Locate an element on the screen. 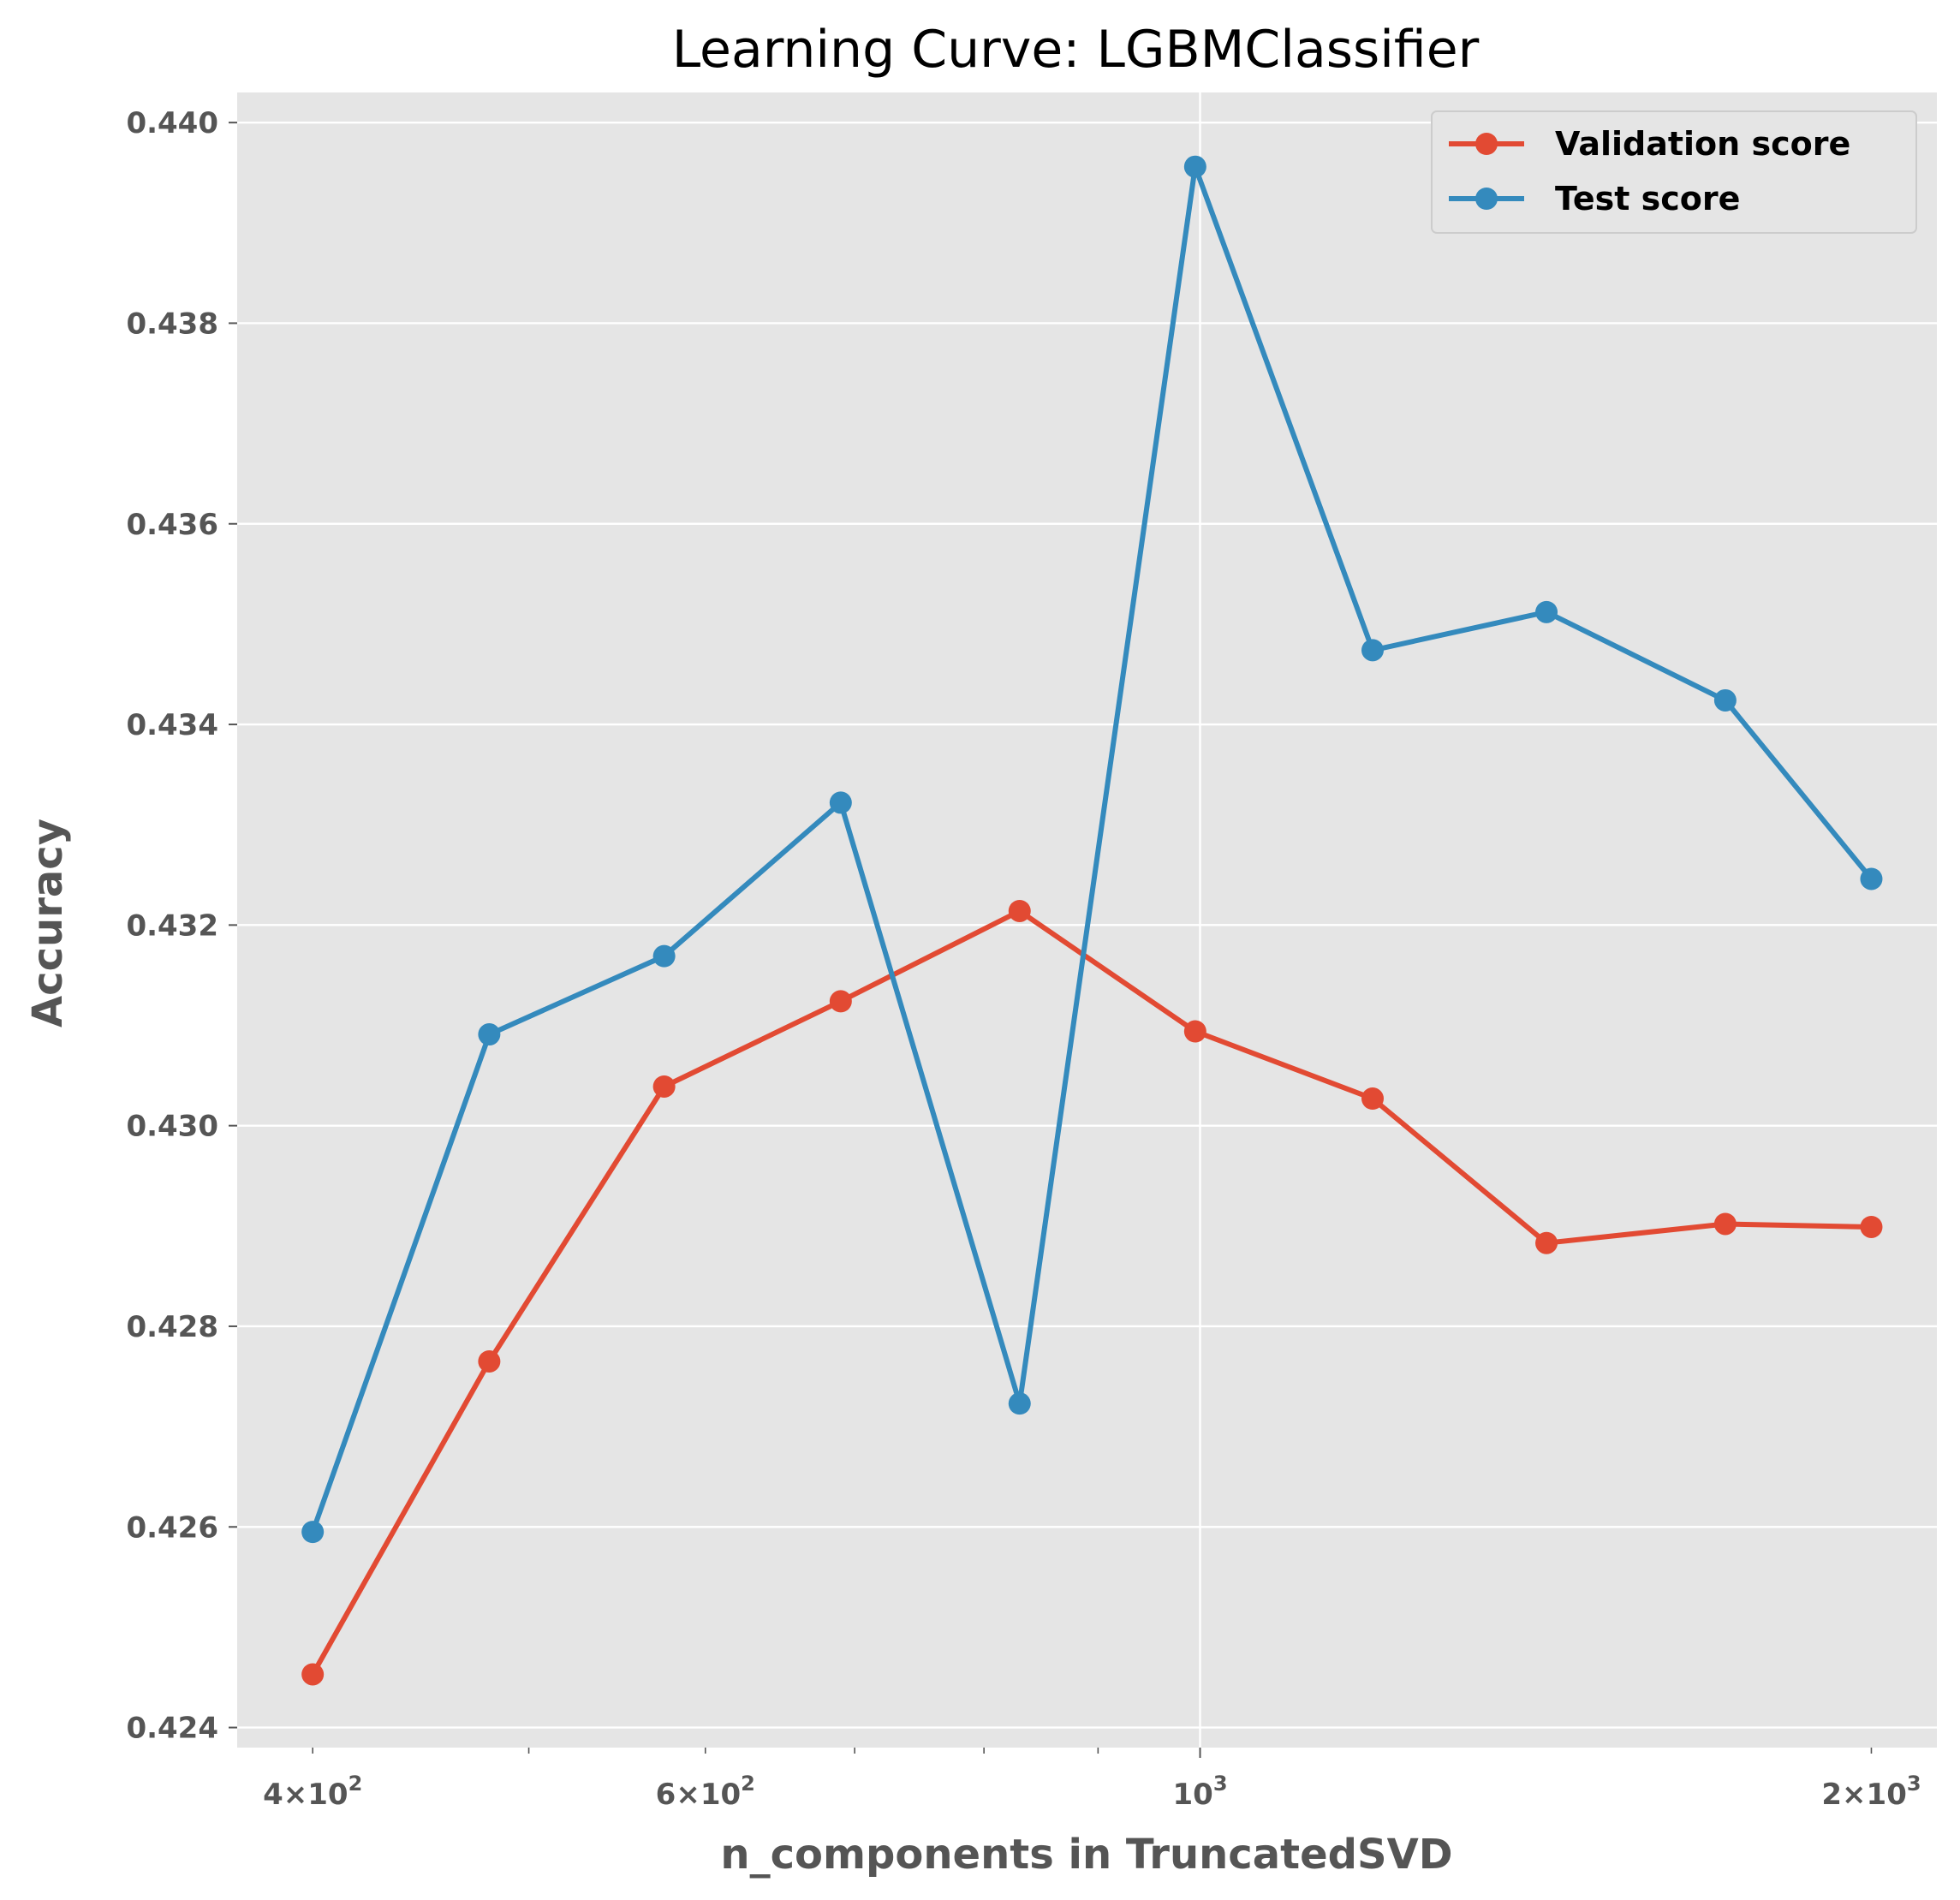 This screenshot has height=1900, width=1960. x-tick-label: 4×10² is located at coordinates (312, 1792).